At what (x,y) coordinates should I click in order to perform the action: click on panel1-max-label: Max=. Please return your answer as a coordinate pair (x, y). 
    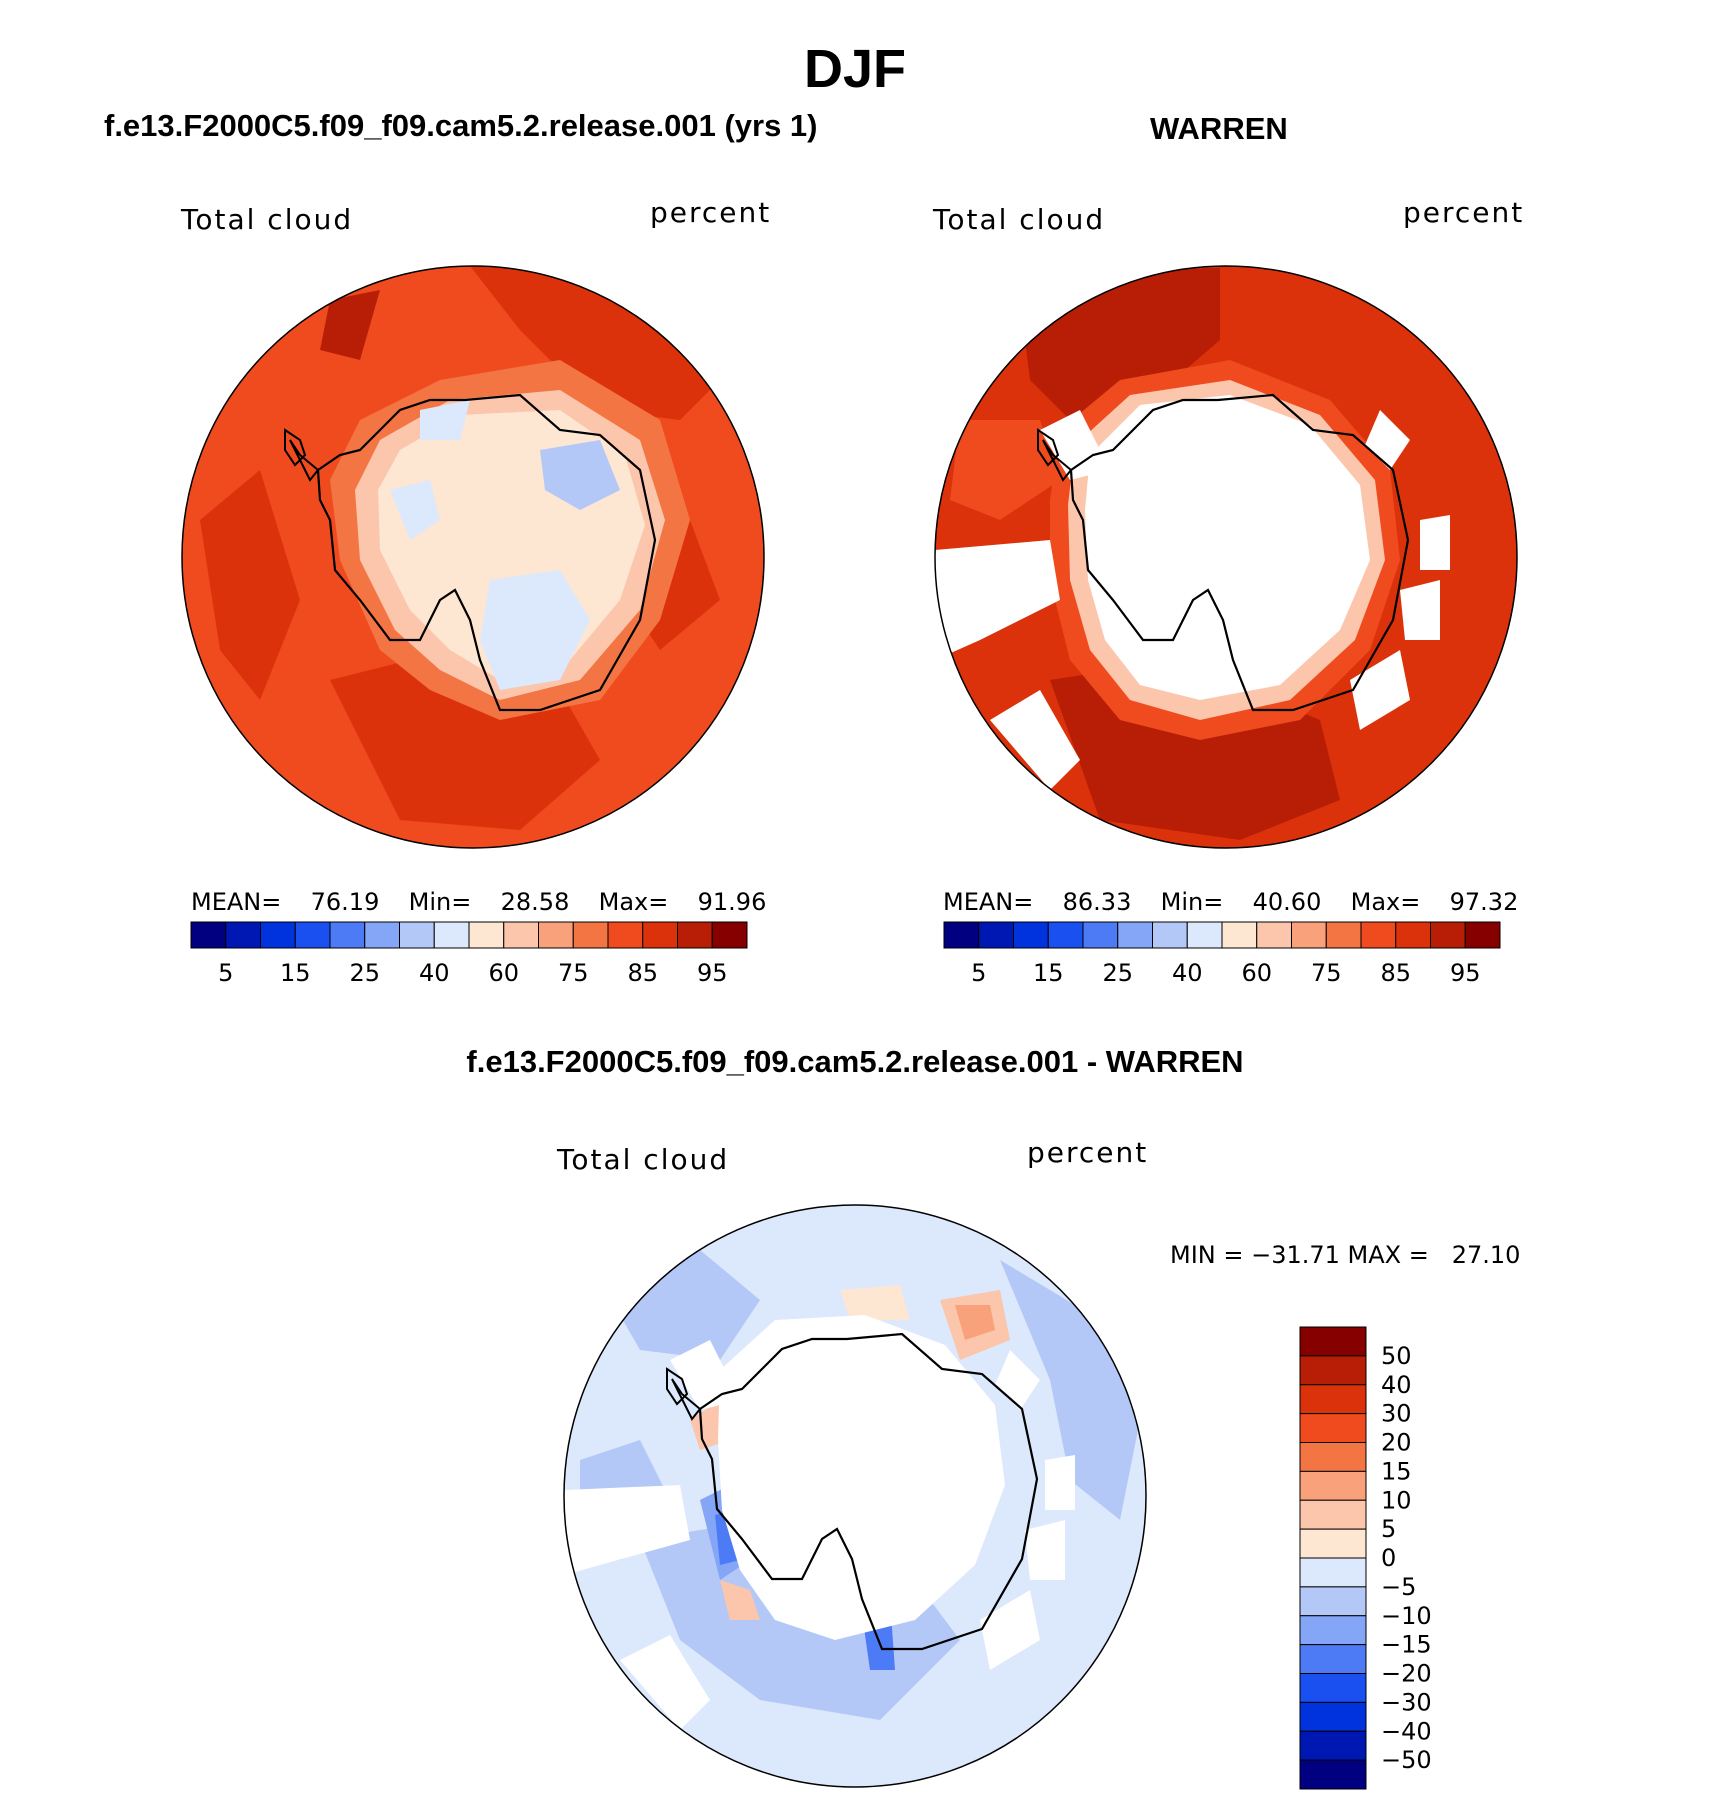
    Looking at the image, I should click on (633, 902).